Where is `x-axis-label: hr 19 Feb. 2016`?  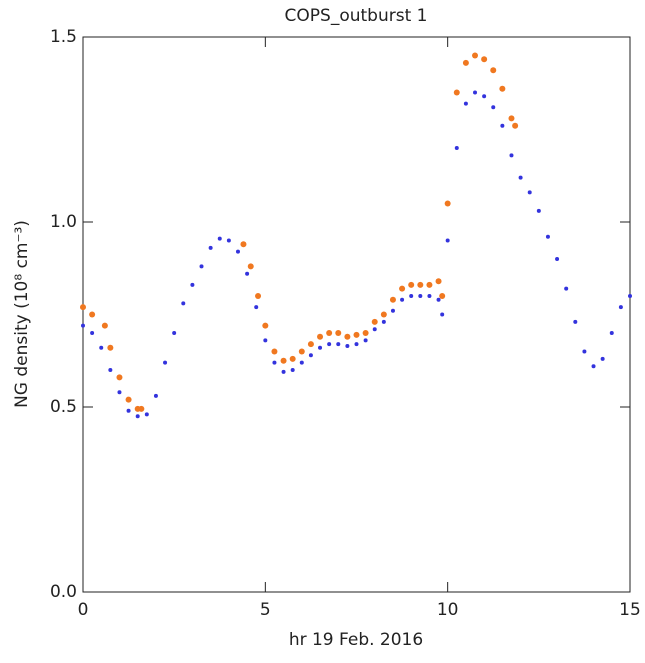
x-axis-label: hr 19 Feb. 2016 is located at coordinates (356, 640).